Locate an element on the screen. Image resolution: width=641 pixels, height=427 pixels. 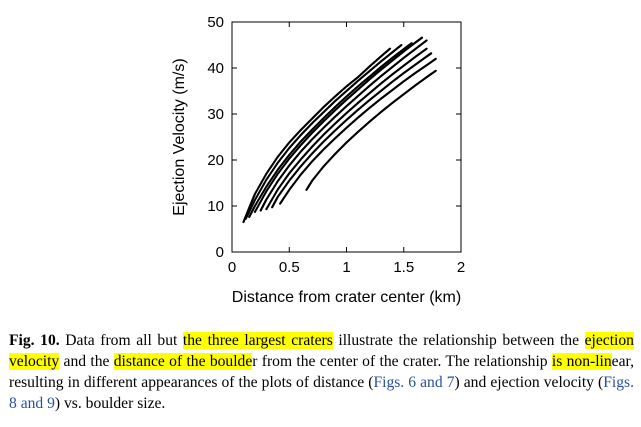
x-tick-label: 1 is located at coordinates (346, 267).